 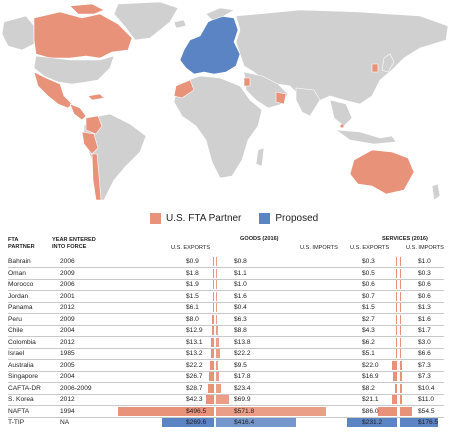 What do you see at coordinates (424, 319) in the screenshot?
I see `value-services-imports: $1.6` at bounding box center [424, 319].